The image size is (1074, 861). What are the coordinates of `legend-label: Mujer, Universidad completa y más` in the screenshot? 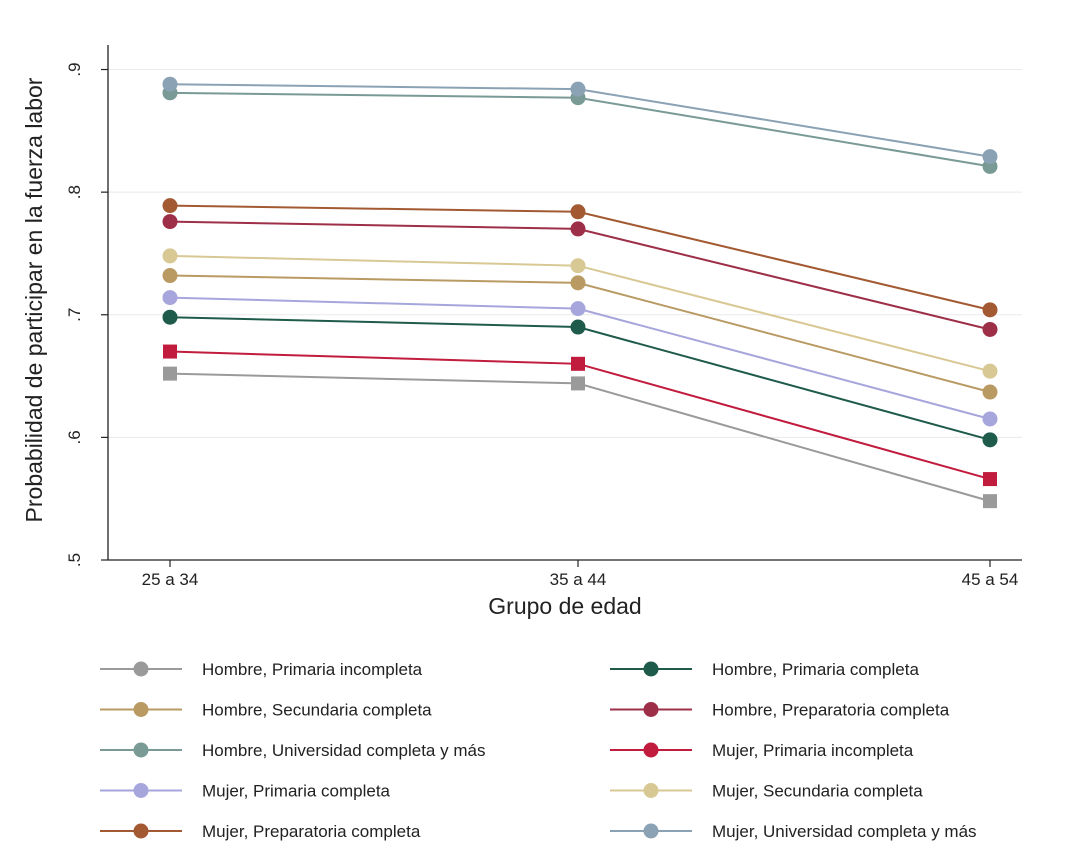 It's located at (844, 831).